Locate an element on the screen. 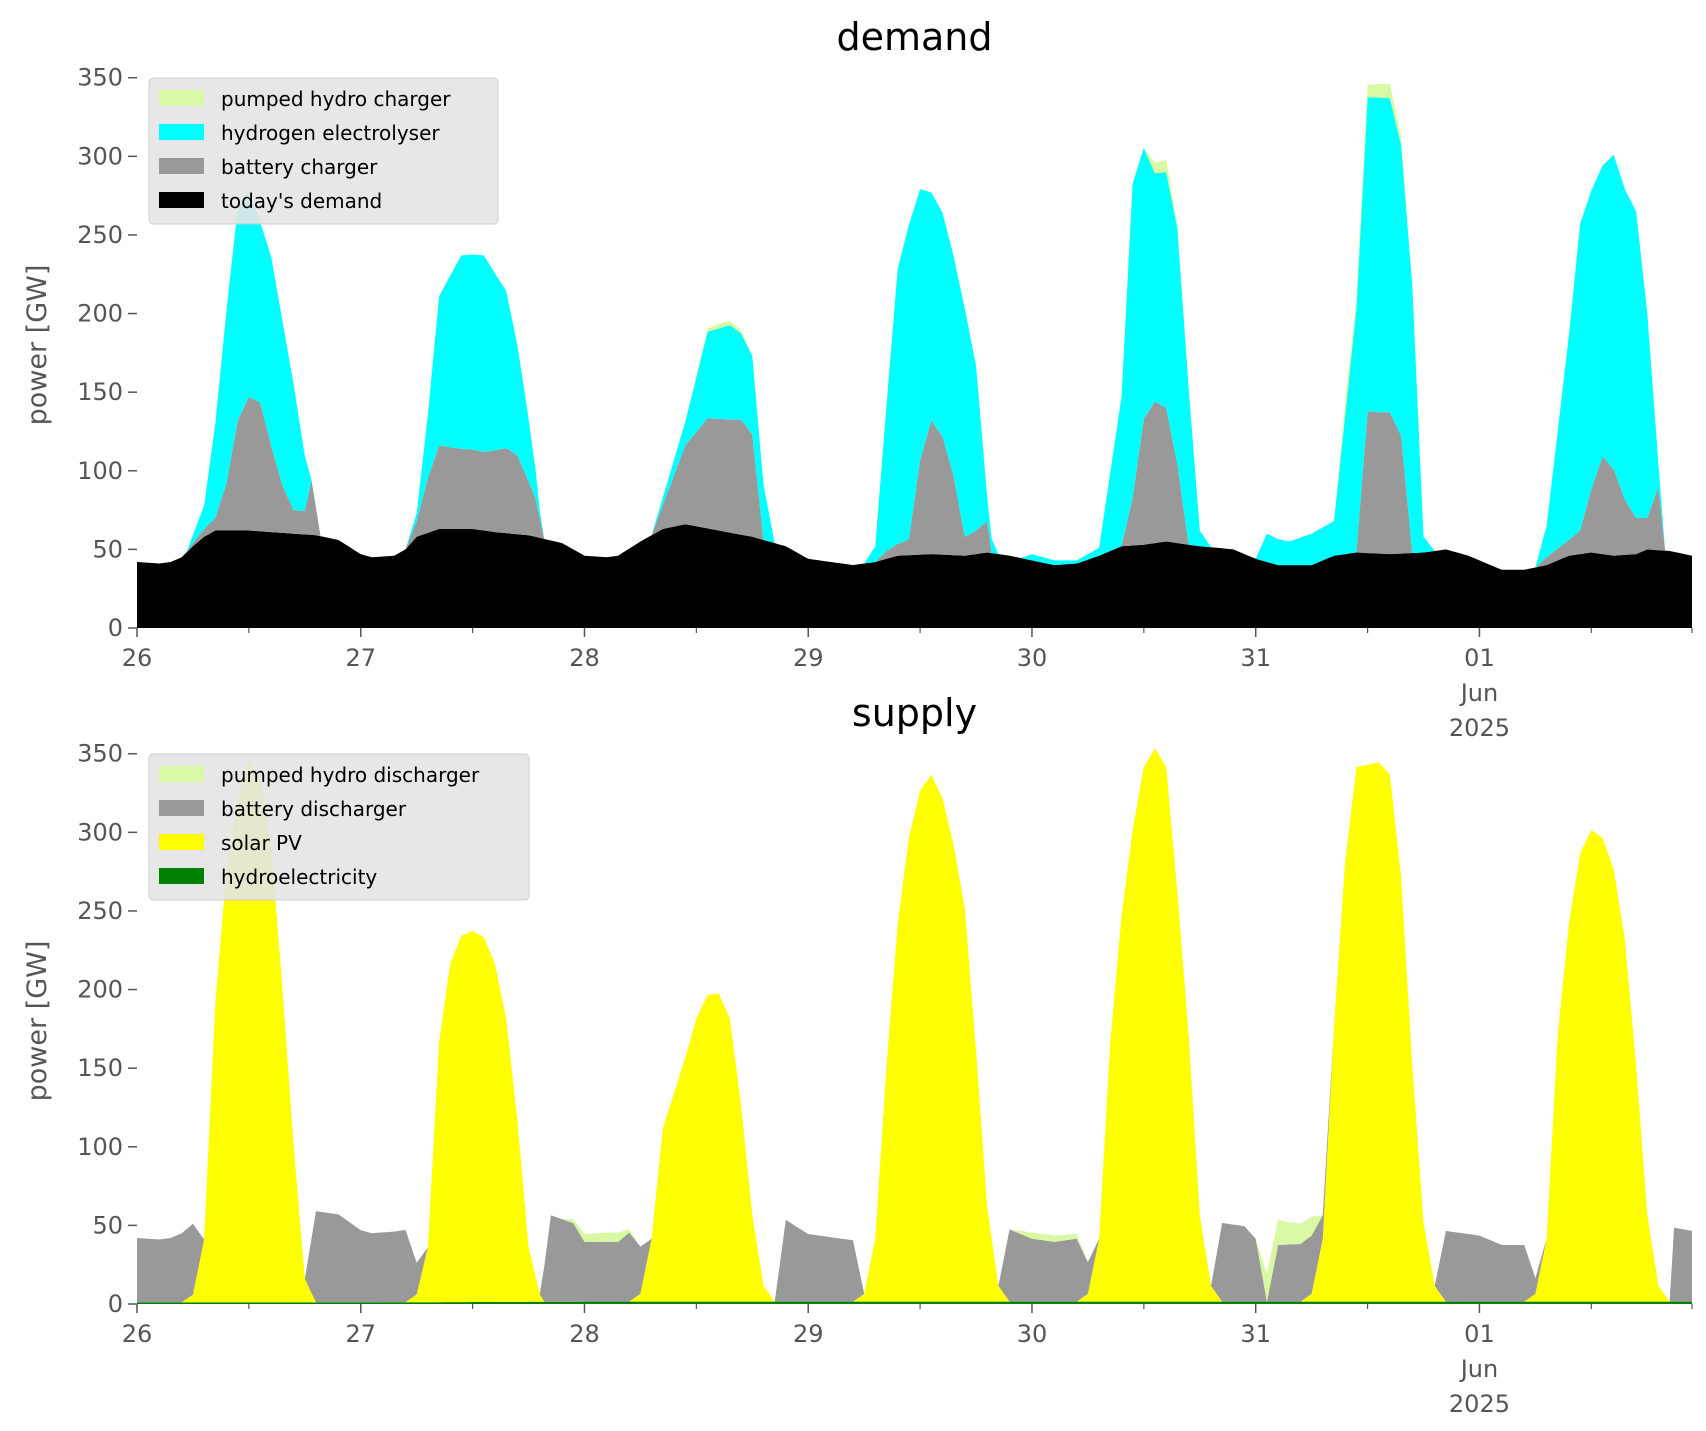  legend-label: solar PV is located at coordinates (261, 843).